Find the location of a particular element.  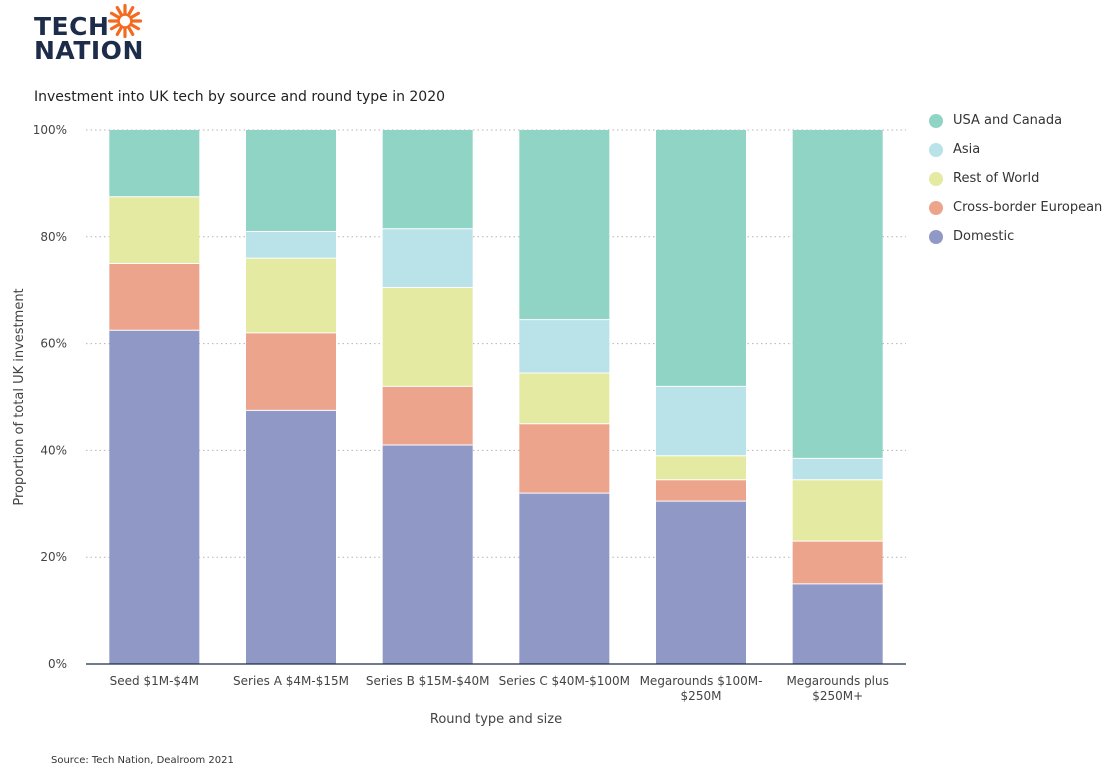

y-tick-label: 40% is located at coordinates (53, 450).